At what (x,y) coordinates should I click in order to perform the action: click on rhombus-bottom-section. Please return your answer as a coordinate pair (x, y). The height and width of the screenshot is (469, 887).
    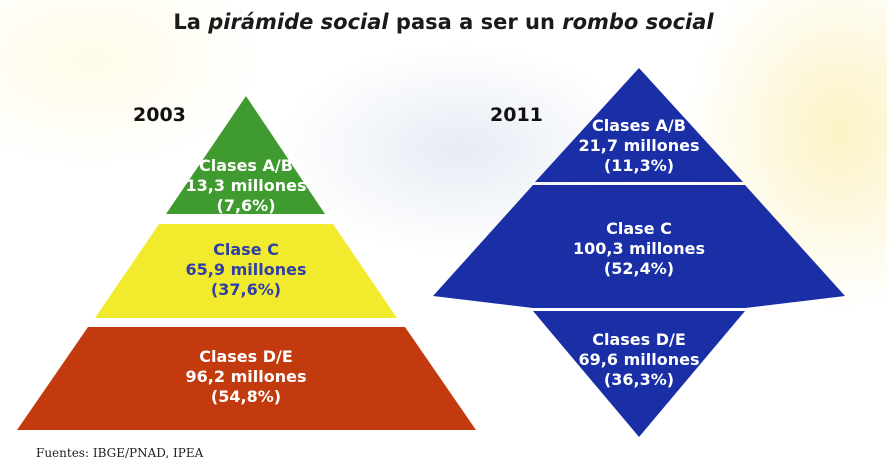
    Looking at the image, I should click on (639, 374).